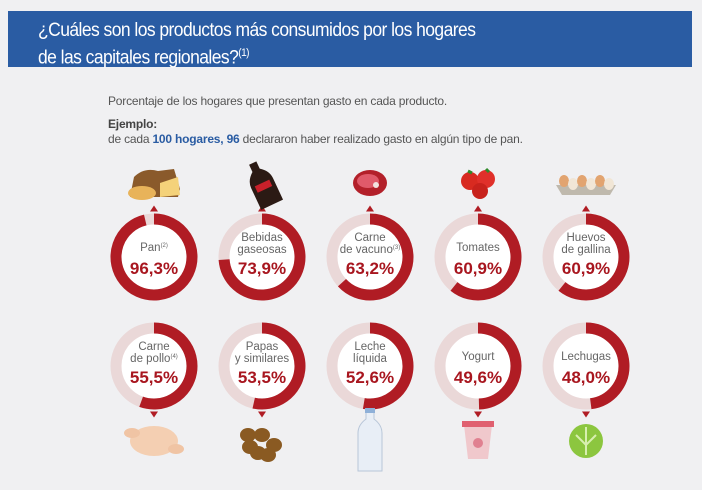  Describe the element at coordinates (133, 124) in the screenshot. I see `example-label: Ejemplo:` at that location.